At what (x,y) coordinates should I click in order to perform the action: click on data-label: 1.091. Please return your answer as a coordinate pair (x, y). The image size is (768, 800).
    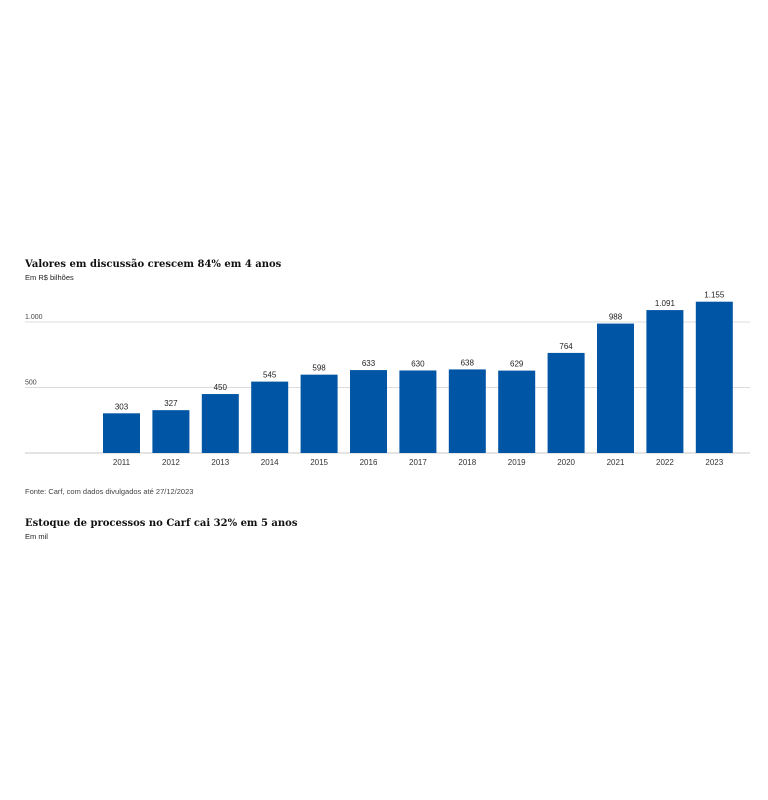
    Looking at the image, I should click on (665, 303).